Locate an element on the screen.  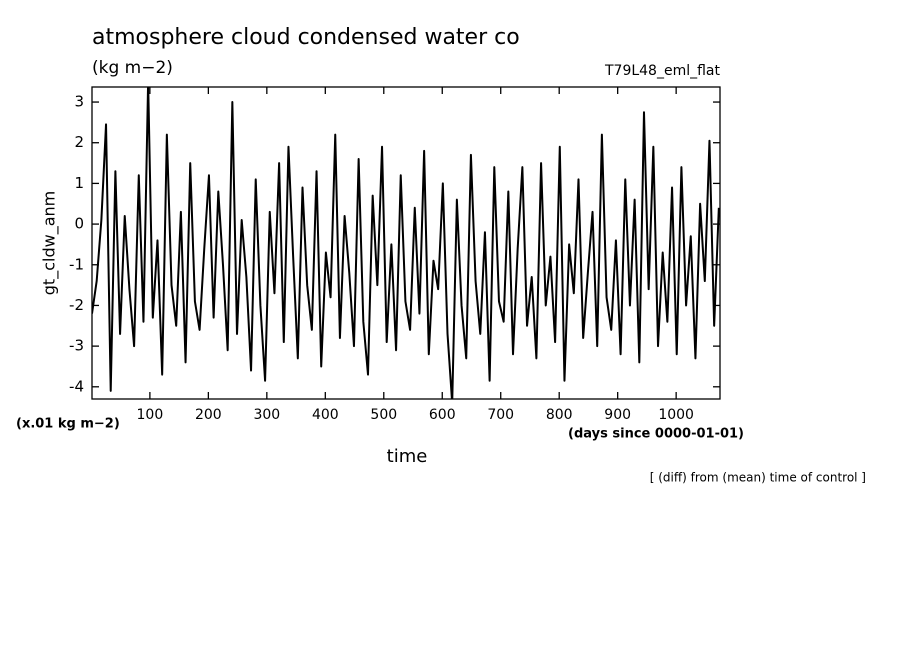
x-tick-label: 300 is located at coordinates (266, 415).